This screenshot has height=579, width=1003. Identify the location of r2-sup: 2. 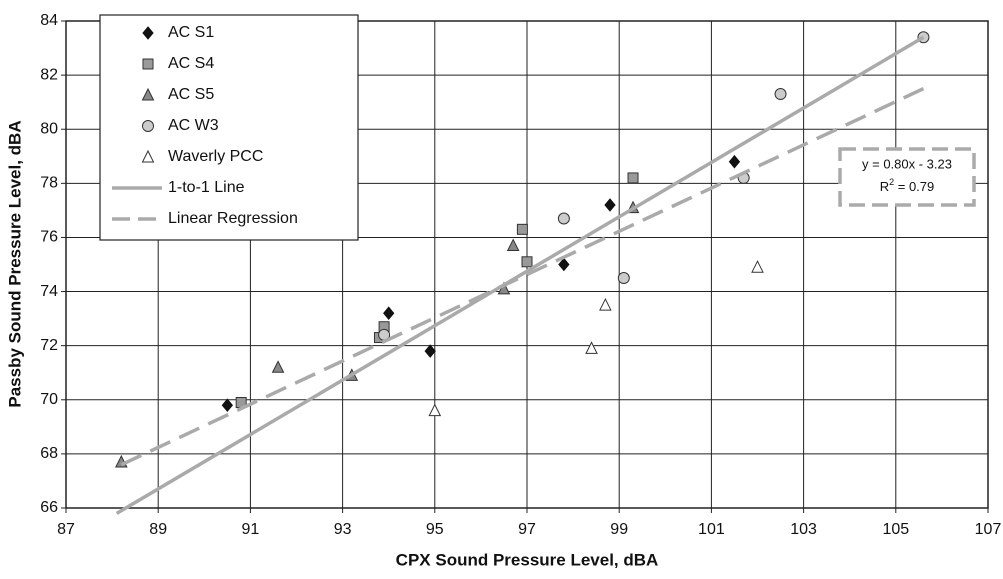
(891, 182).